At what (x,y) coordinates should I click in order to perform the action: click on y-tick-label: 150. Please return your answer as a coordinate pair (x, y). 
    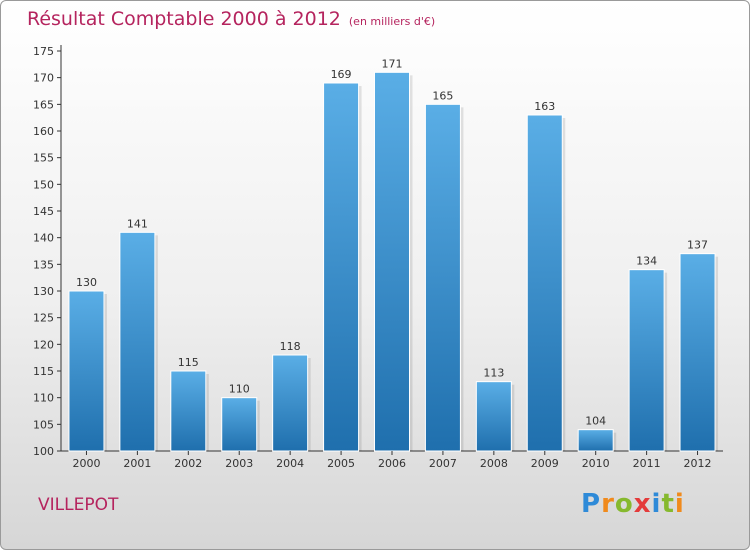
    Looking at the image, I should click on (43, 184).